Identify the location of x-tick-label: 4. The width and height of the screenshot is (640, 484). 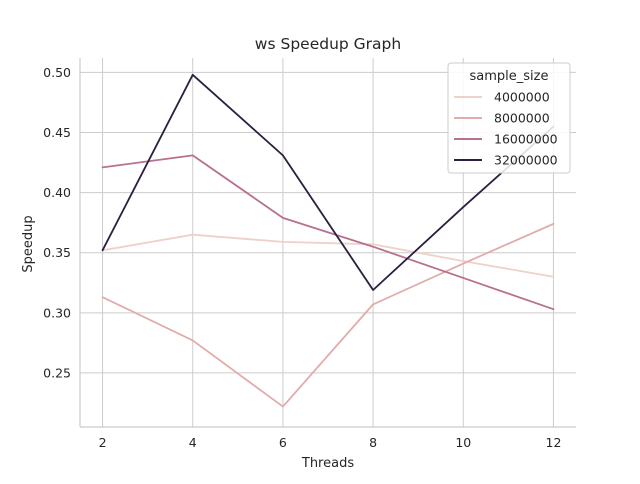
(193, 442).